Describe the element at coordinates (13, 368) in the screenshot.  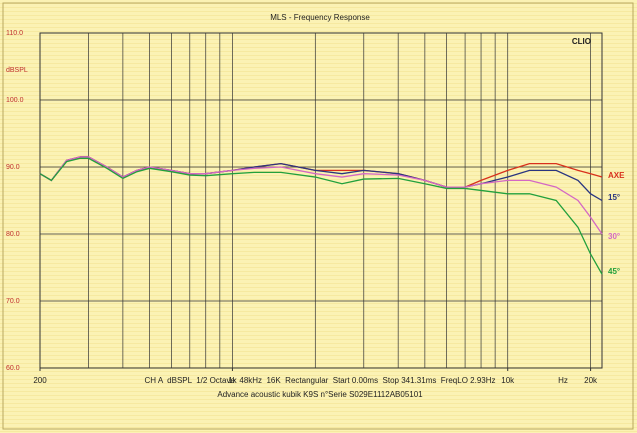
I see `y-tick-label: 60.0` at that location.